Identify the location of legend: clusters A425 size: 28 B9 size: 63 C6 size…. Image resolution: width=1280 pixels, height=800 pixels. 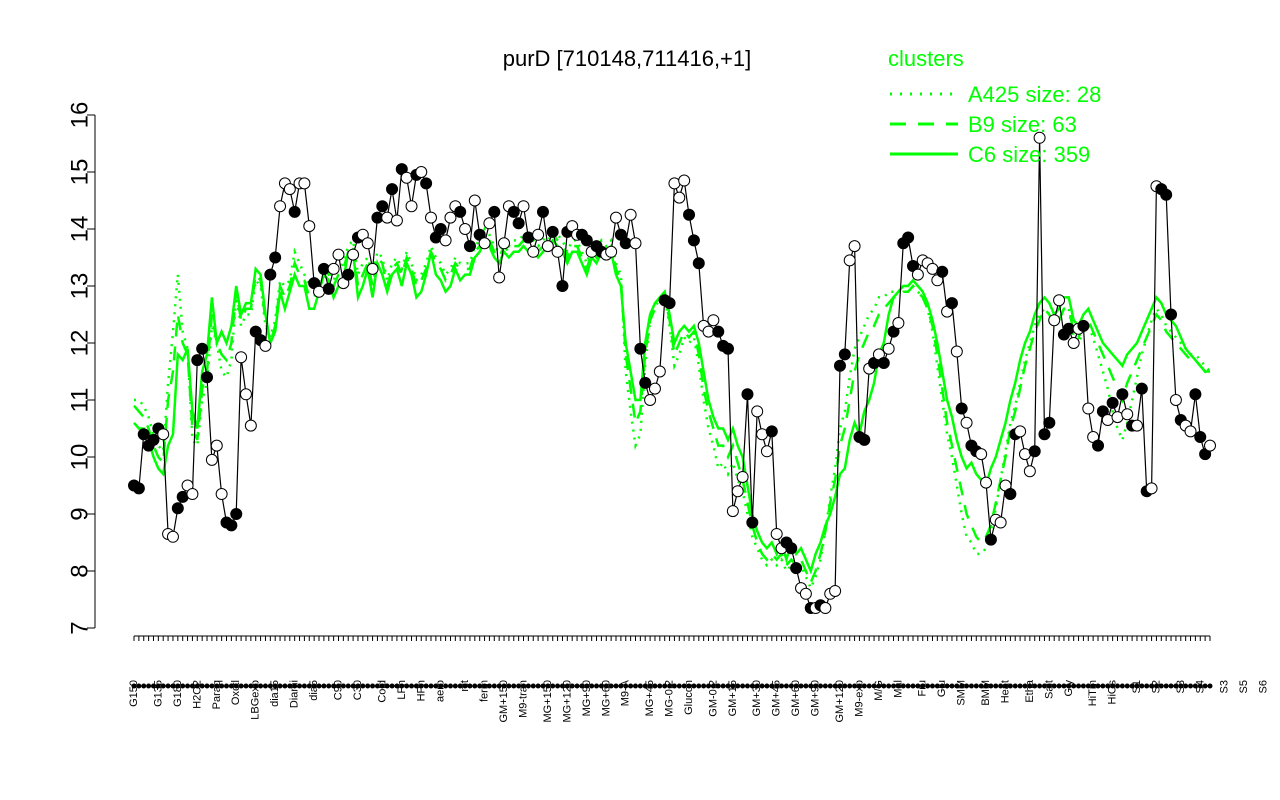
(994, 106).